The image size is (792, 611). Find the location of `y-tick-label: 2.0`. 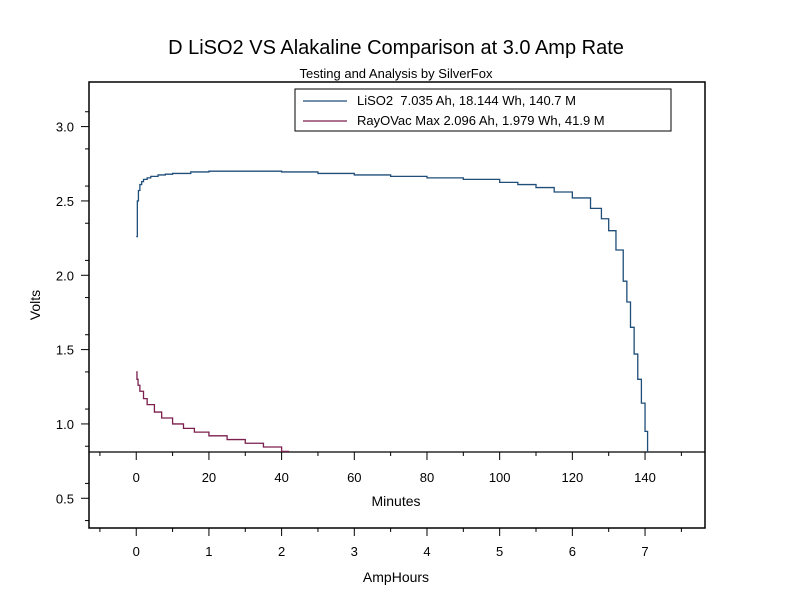

y-tick-label: 2.0 is located at coordinates (65, 275).